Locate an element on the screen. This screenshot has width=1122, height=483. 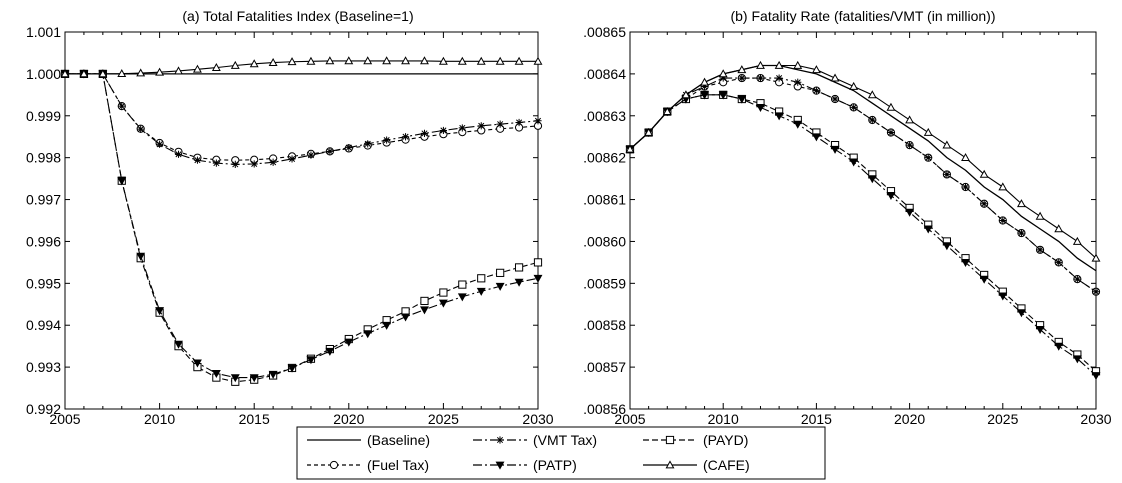
panel-a-y-tick-label: 0.997 is located at coordinates (43, 200).